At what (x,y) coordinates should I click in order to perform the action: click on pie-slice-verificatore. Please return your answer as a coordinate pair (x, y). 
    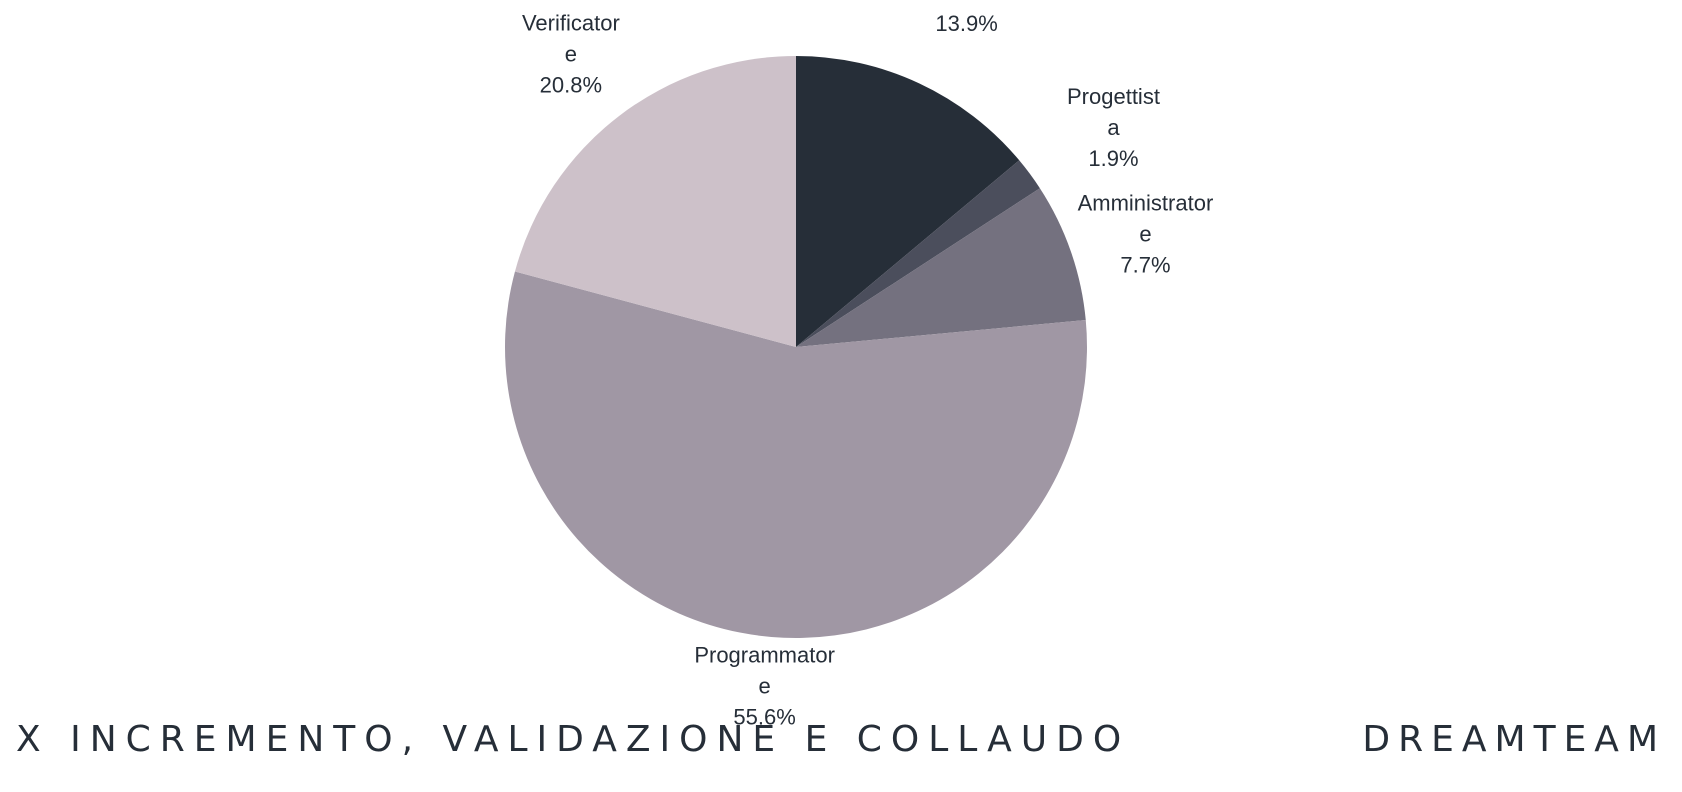
    Looking at the image, I should click on (655, 201).